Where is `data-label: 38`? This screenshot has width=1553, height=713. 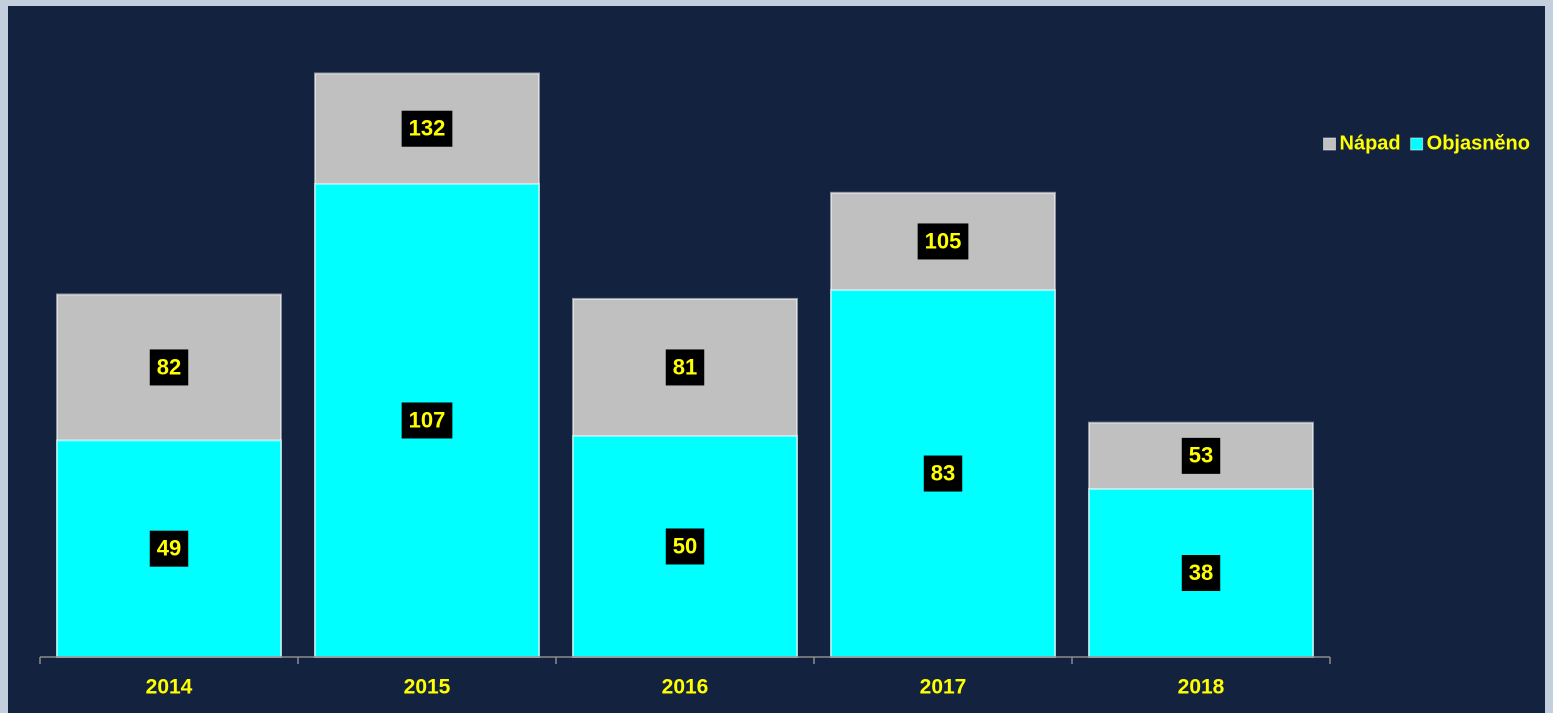
data-label: 38 is located at coordinates (1201, 572).